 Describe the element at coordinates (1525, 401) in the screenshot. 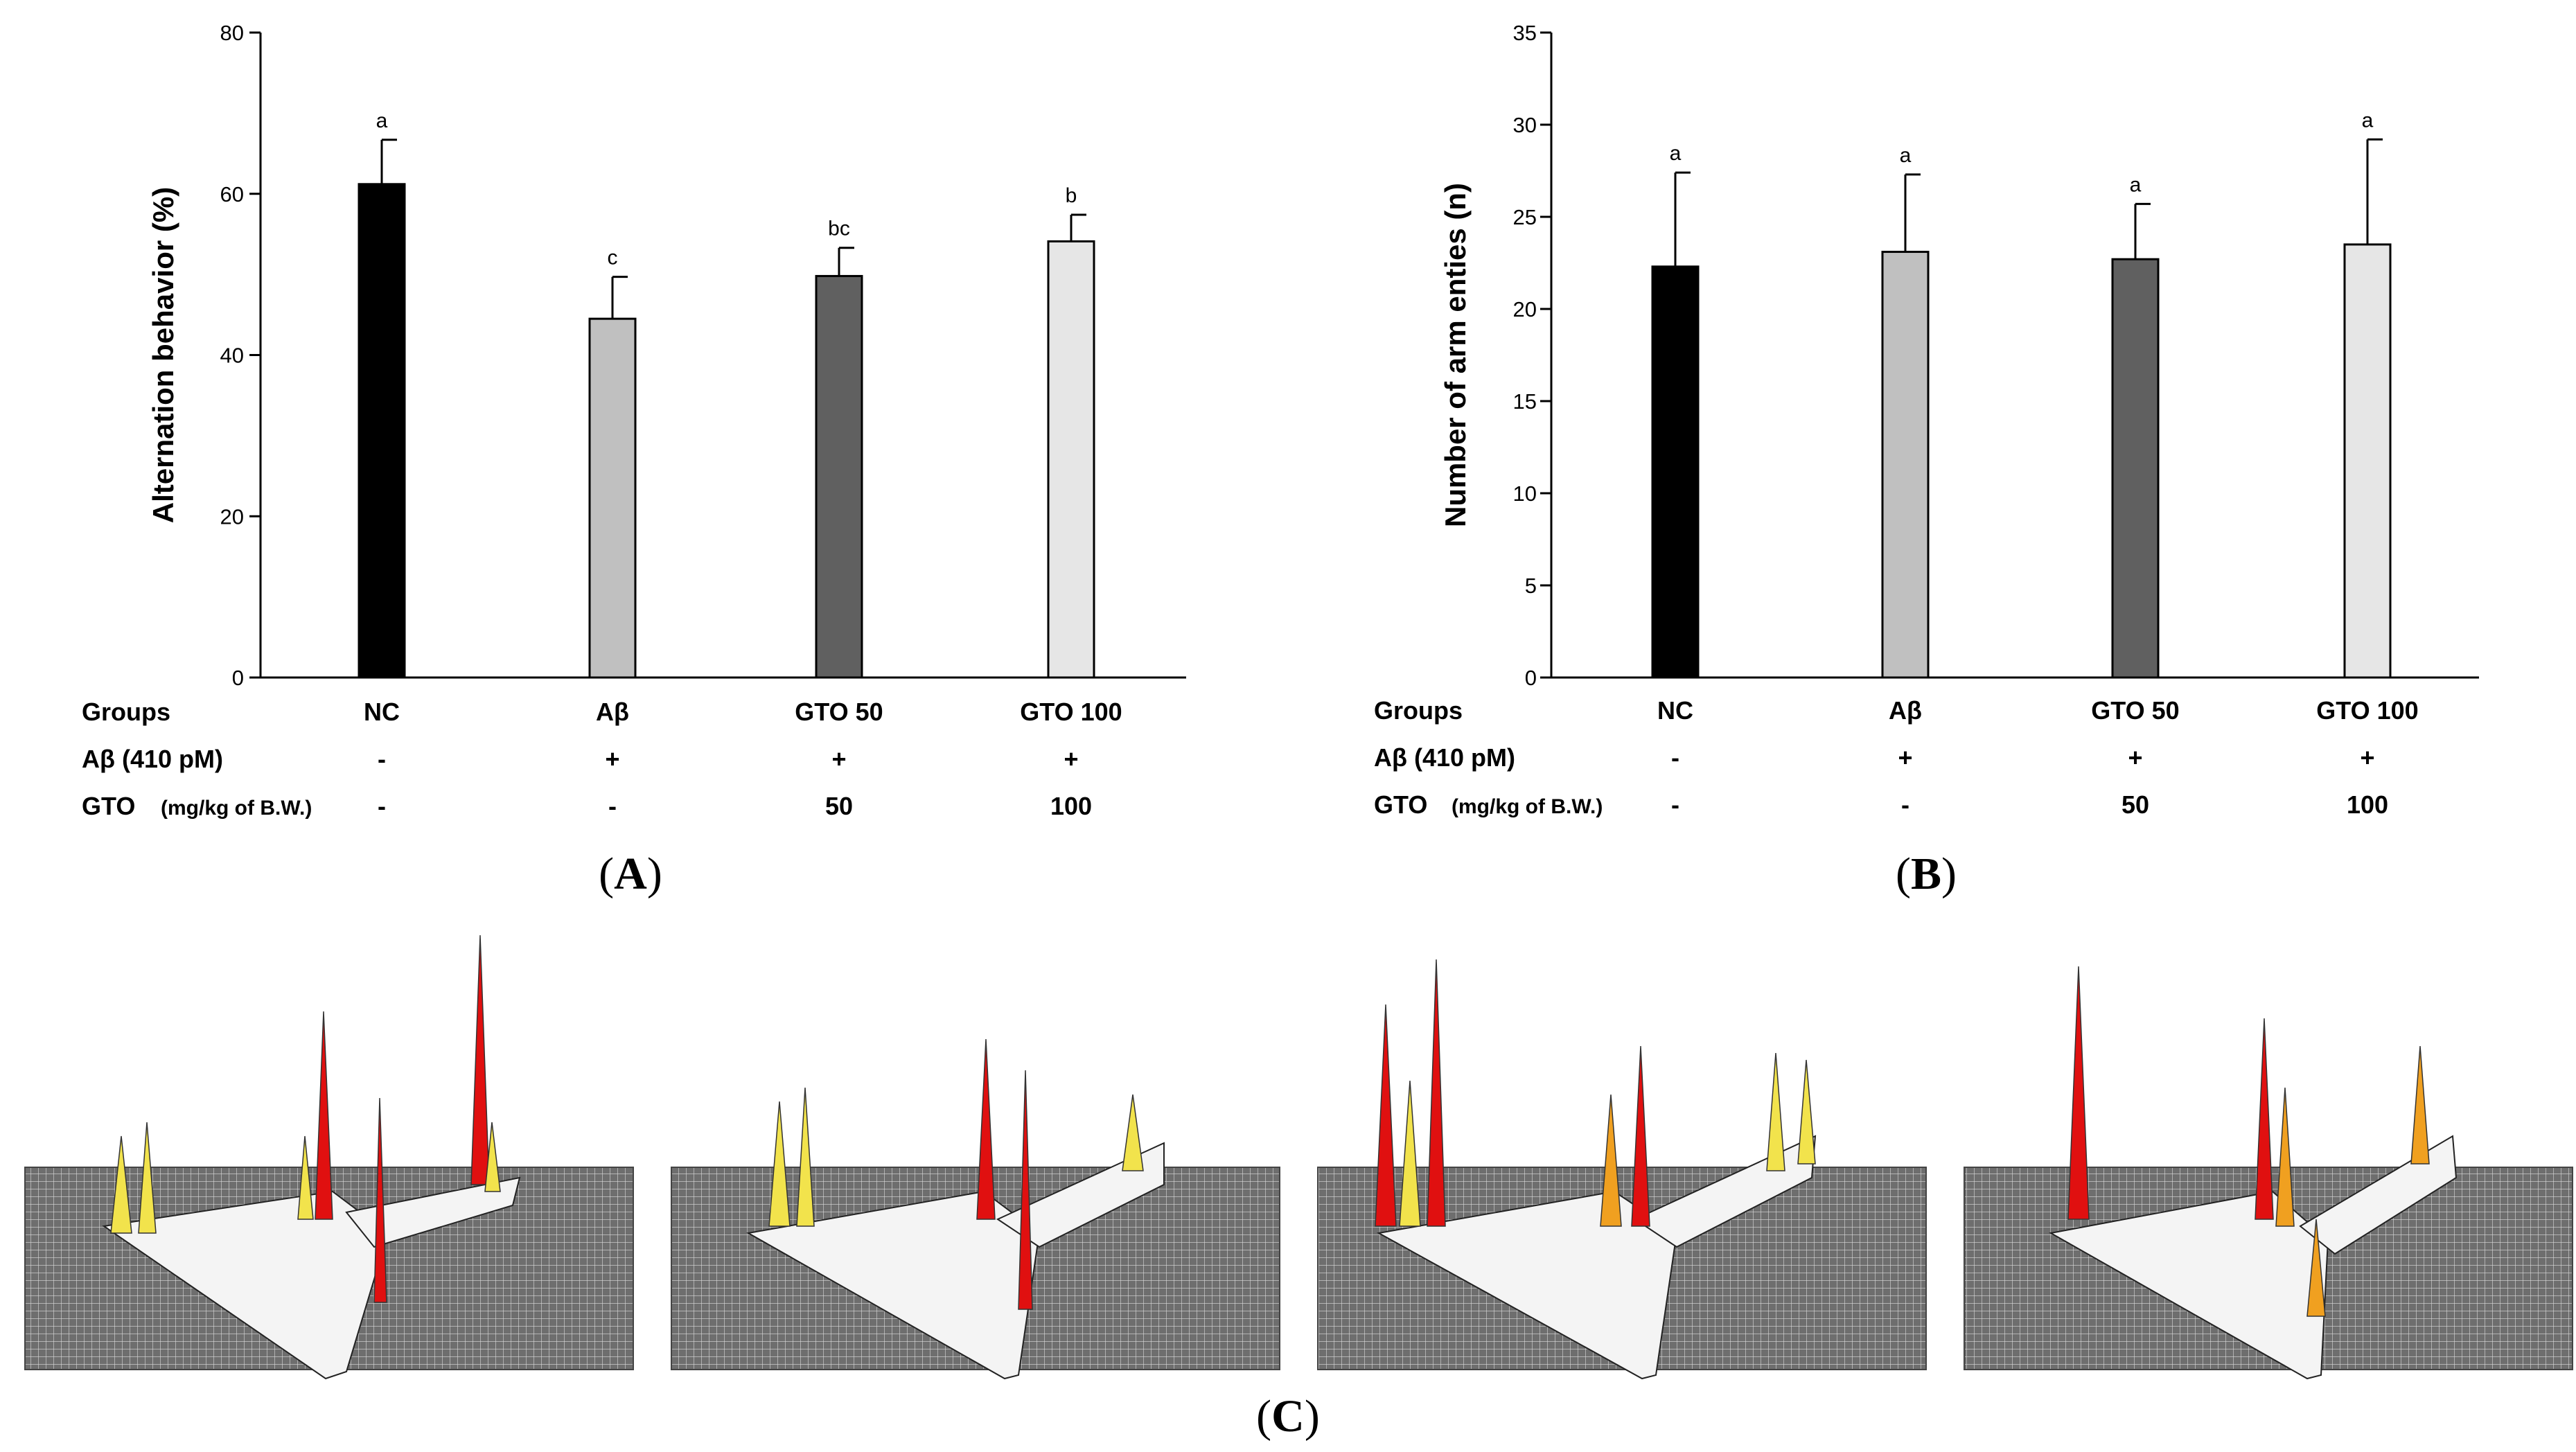

I see `y-tick-label: 15` at that location.